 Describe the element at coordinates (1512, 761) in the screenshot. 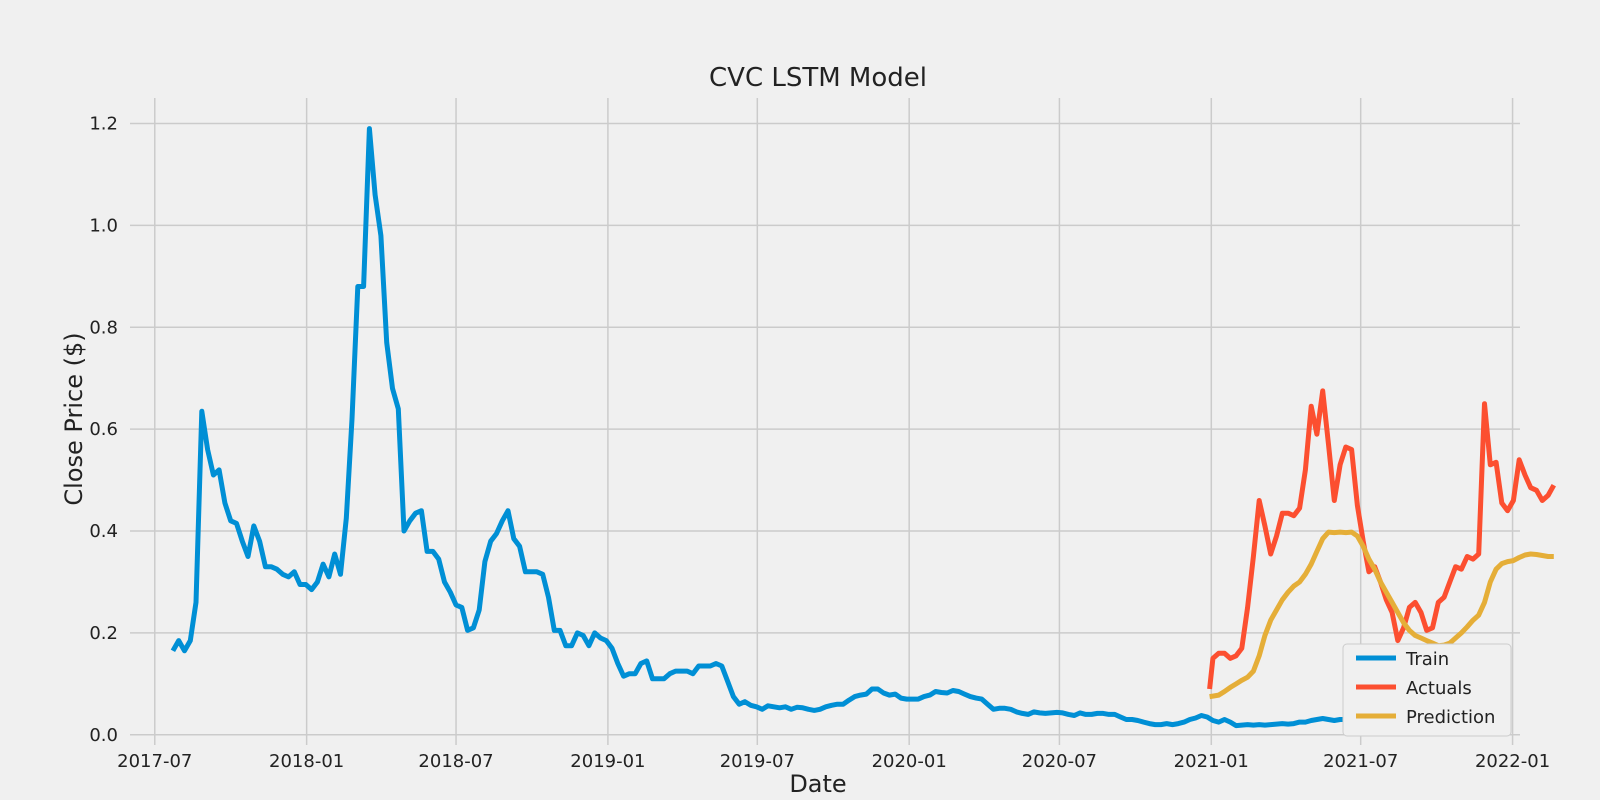

I see `x-tick-label: 2022-01` at that location.